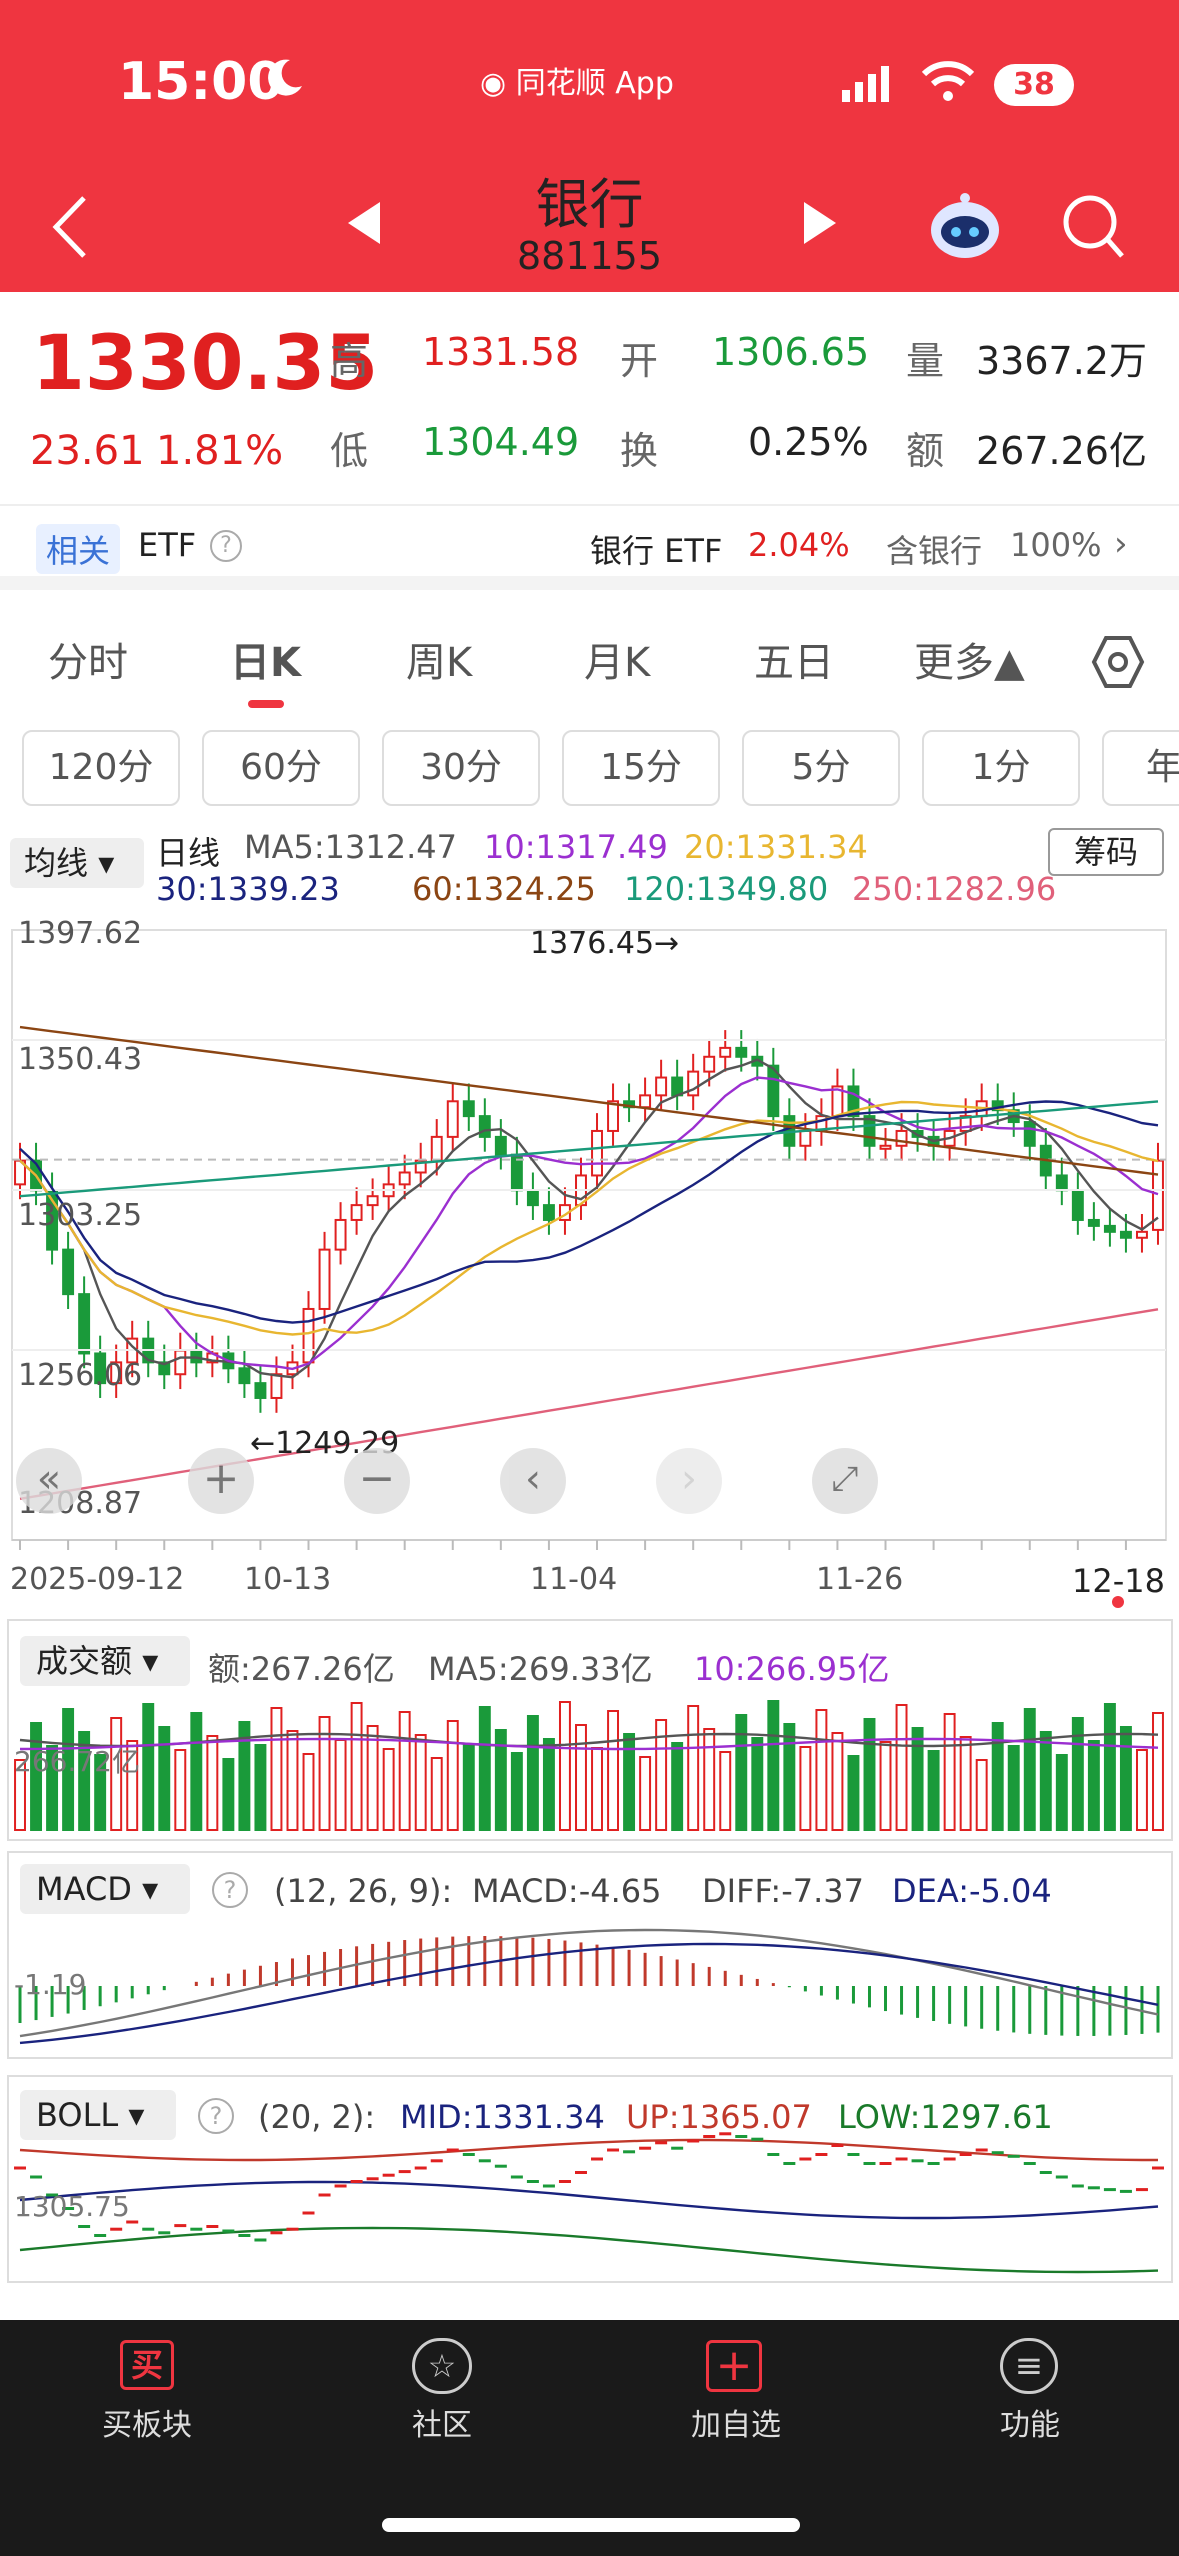 This screenshot has height=2556, width=1179. I want to click on add-watchlist-icon: +, so click(734, 2366).